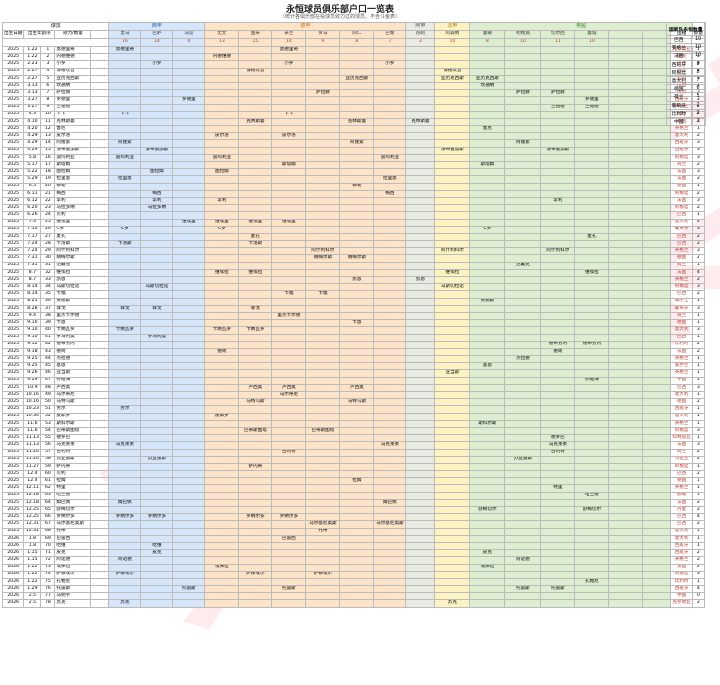 The image size is (720, 685). I want to click on birth-date-cell: 9.10, so click(32, 323).